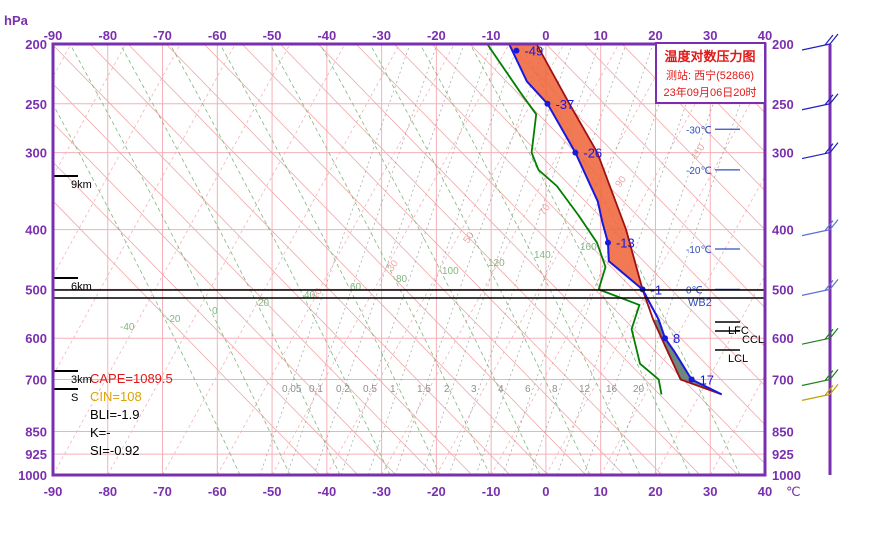  I want to click on top-temperature-tick: 40, so click(765, 35).